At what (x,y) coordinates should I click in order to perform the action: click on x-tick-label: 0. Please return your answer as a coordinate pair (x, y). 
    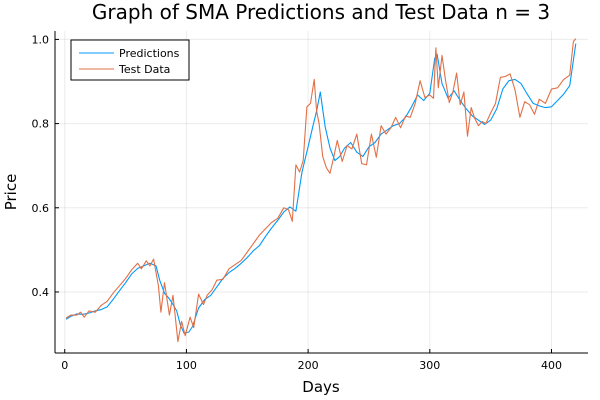
    Looking at the image, I should click on (64, 365).